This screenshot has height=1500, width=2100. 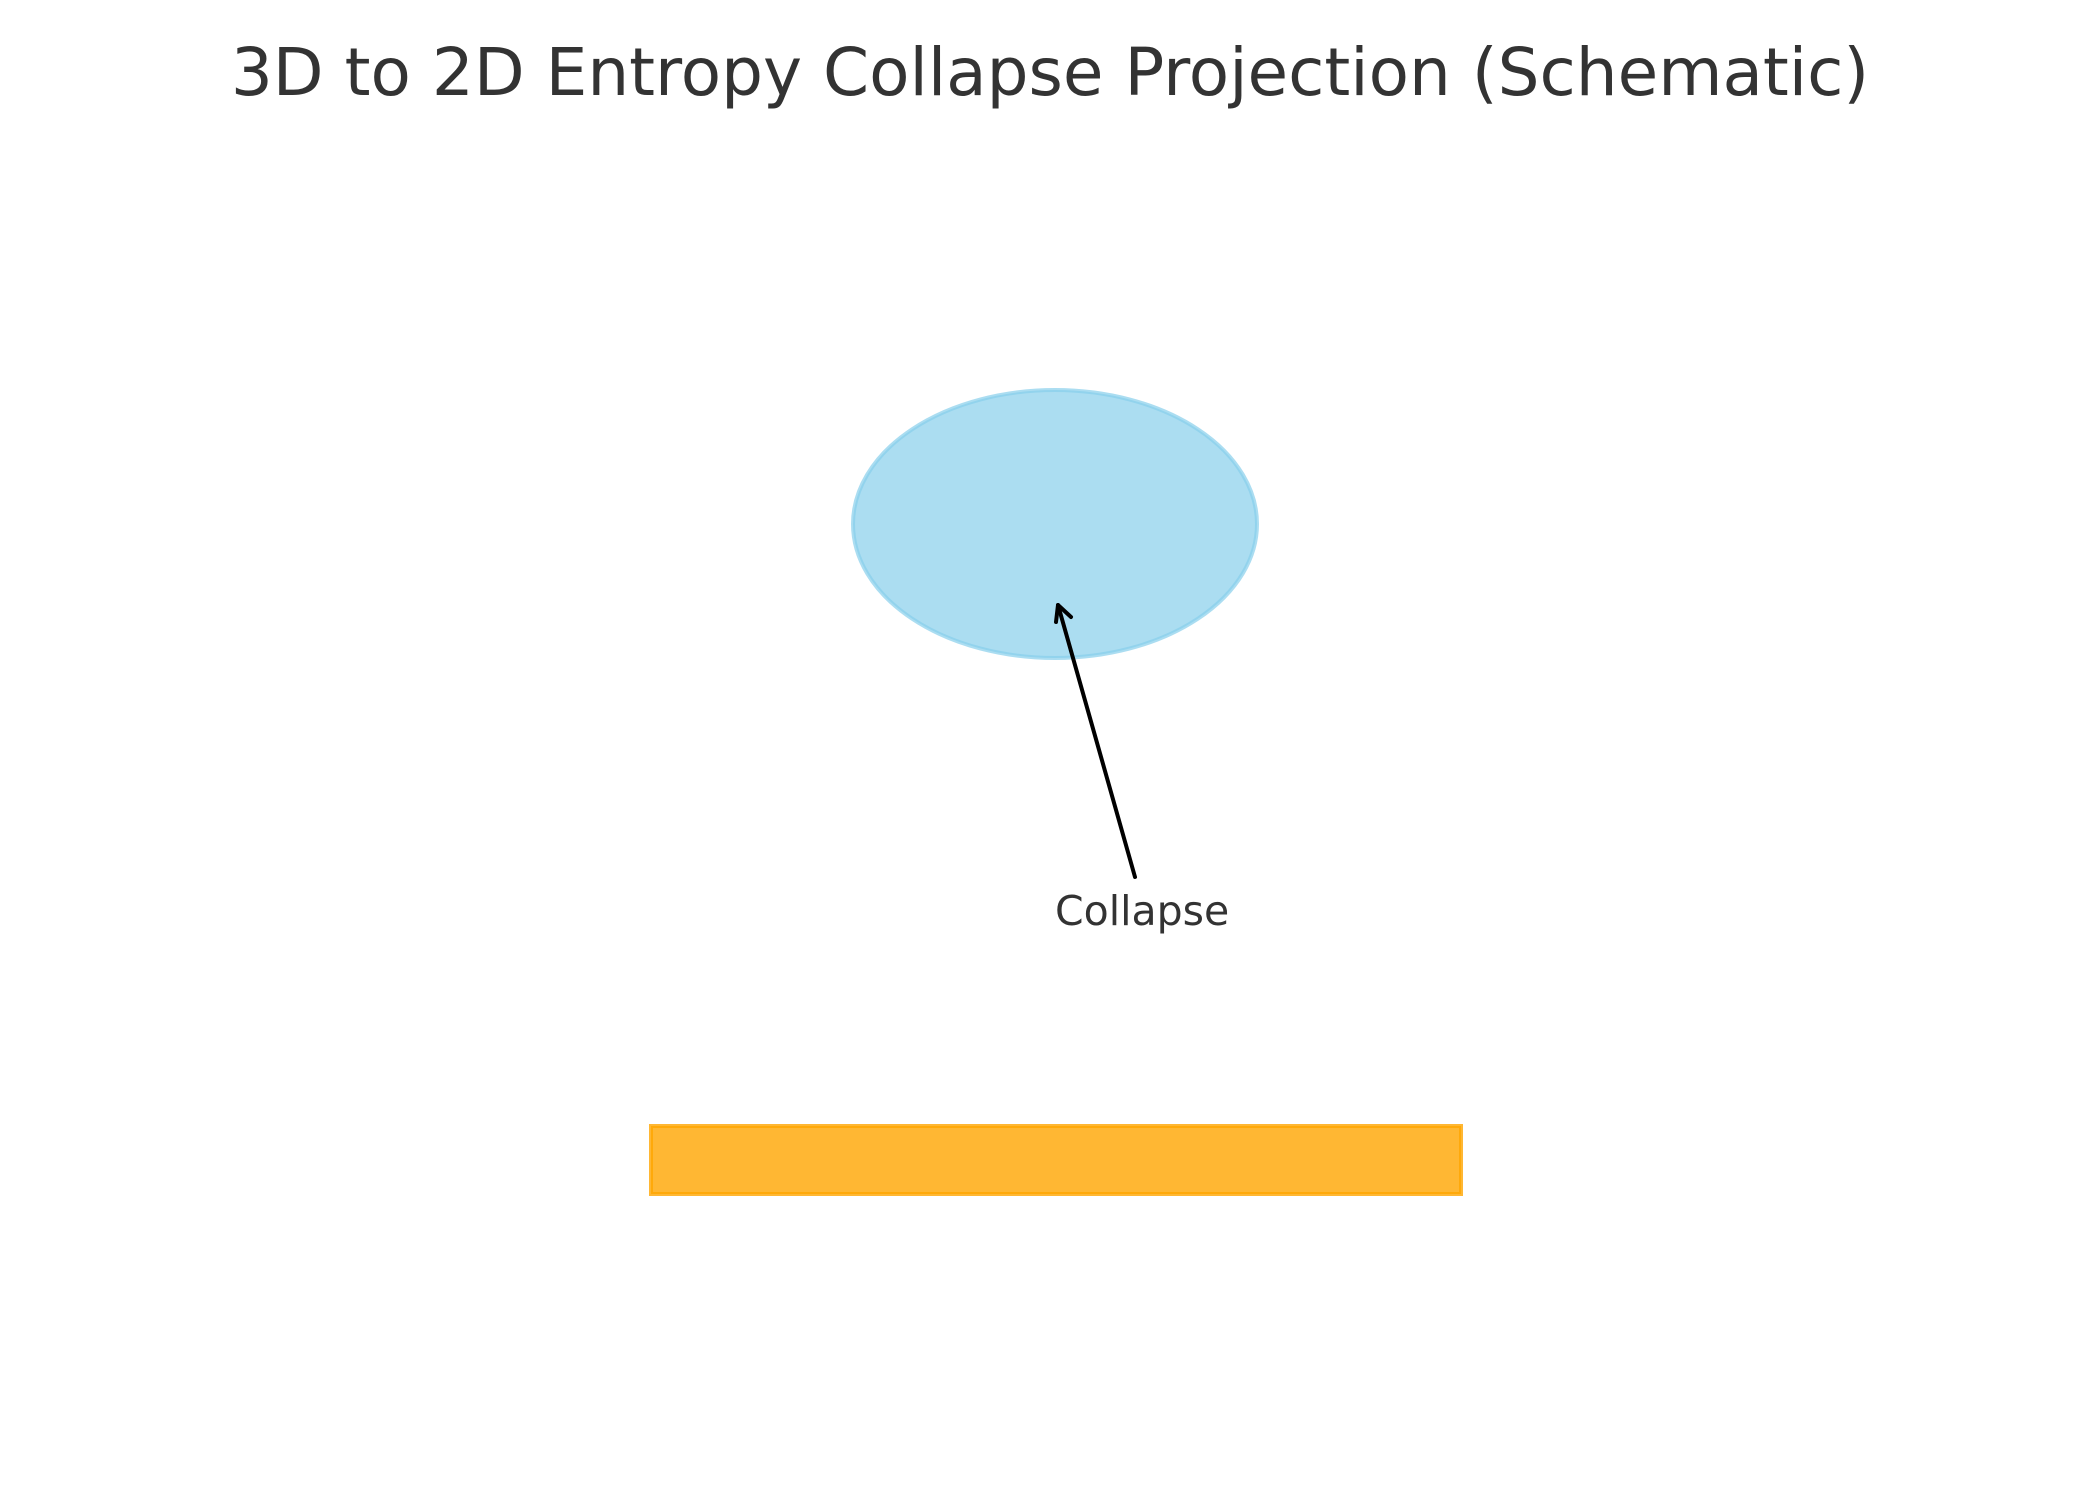 What do you see at coordinates (1055, 524) in the screenshot?
I see `3d-volume-ellipse` at bounding box center [1055, 524].